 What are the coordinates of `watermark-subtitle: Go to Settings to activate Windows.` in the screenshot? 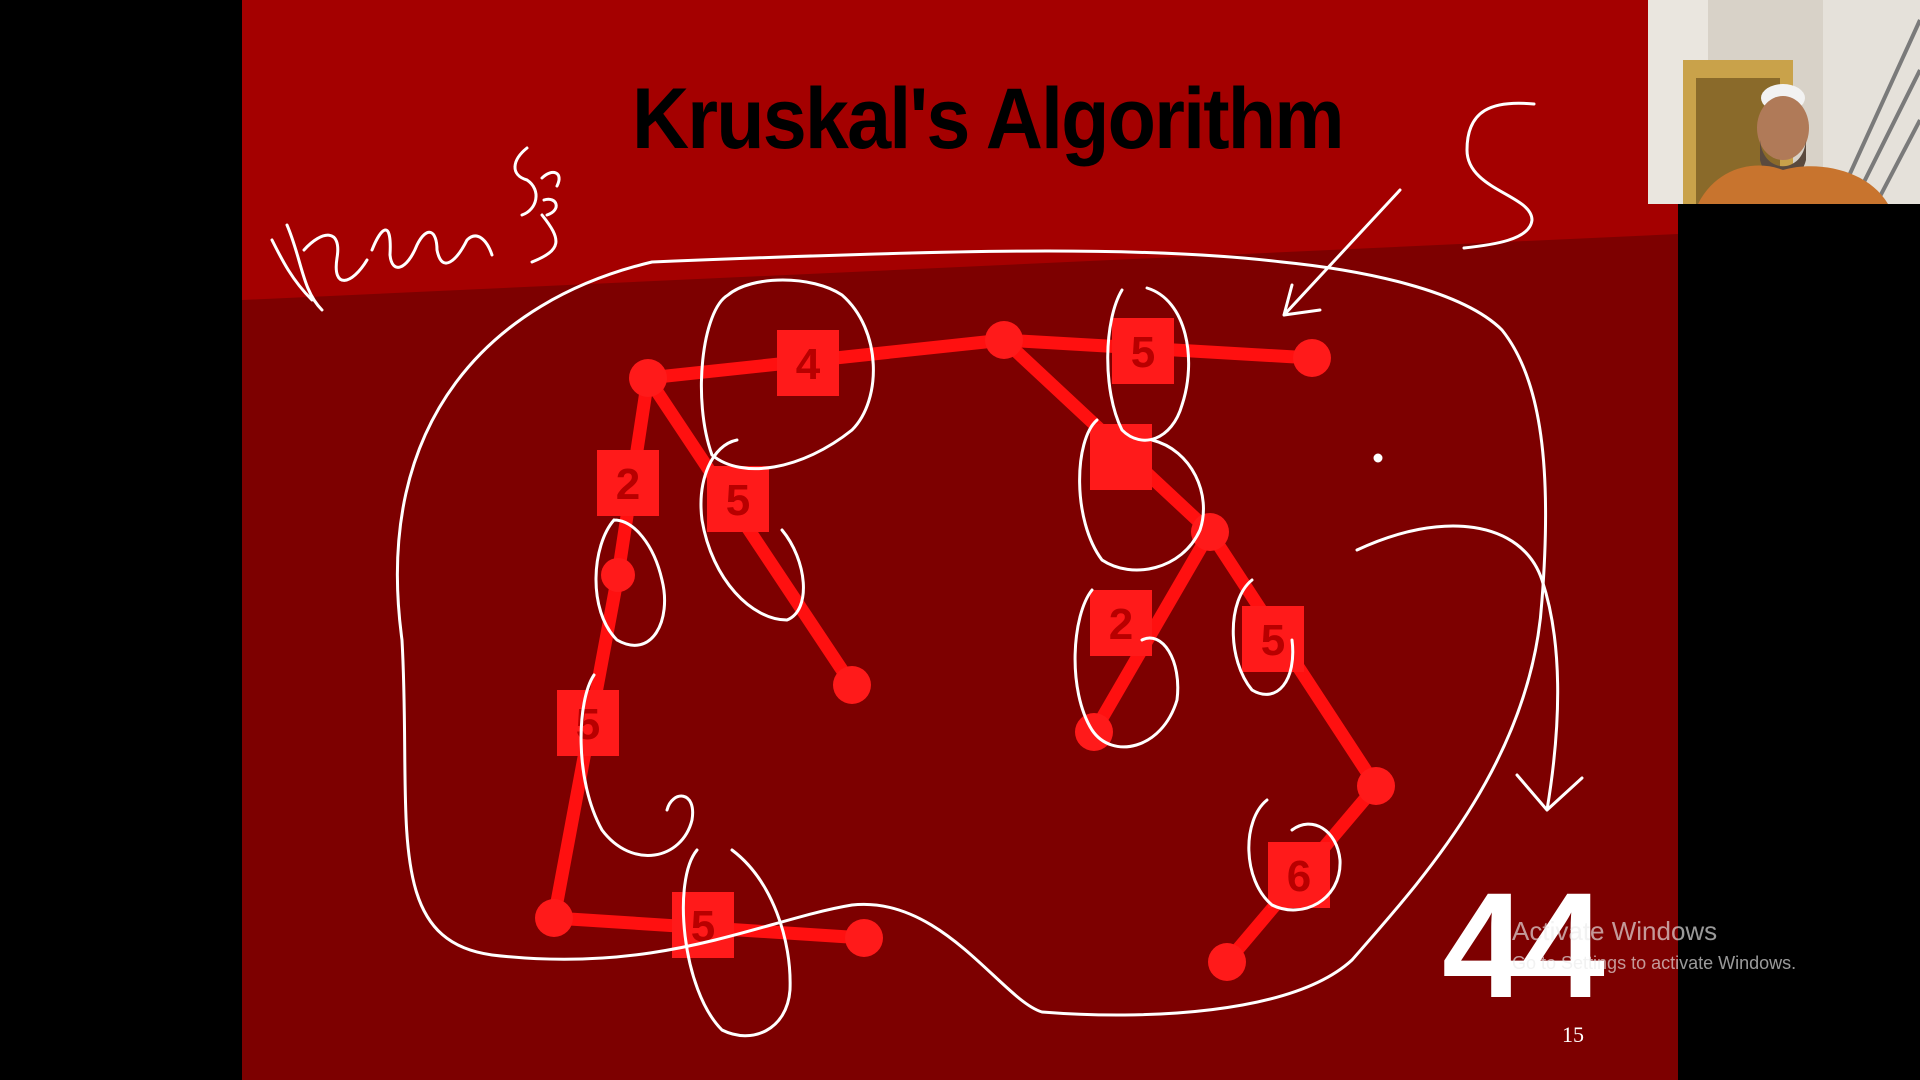 It's located at (1654, 963).